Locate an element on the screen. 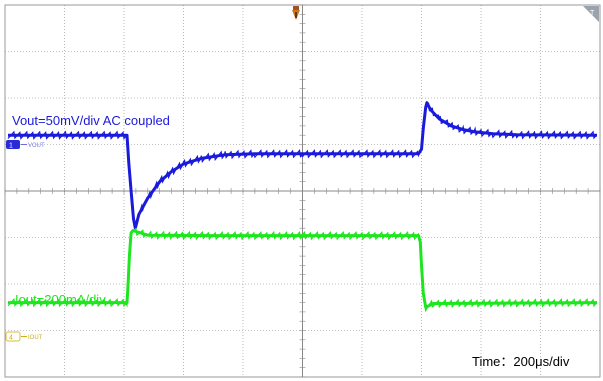 This screenshot has width=603, height=381. channel-4-marker: 4 IOUT is located at coordinates (24, 336).